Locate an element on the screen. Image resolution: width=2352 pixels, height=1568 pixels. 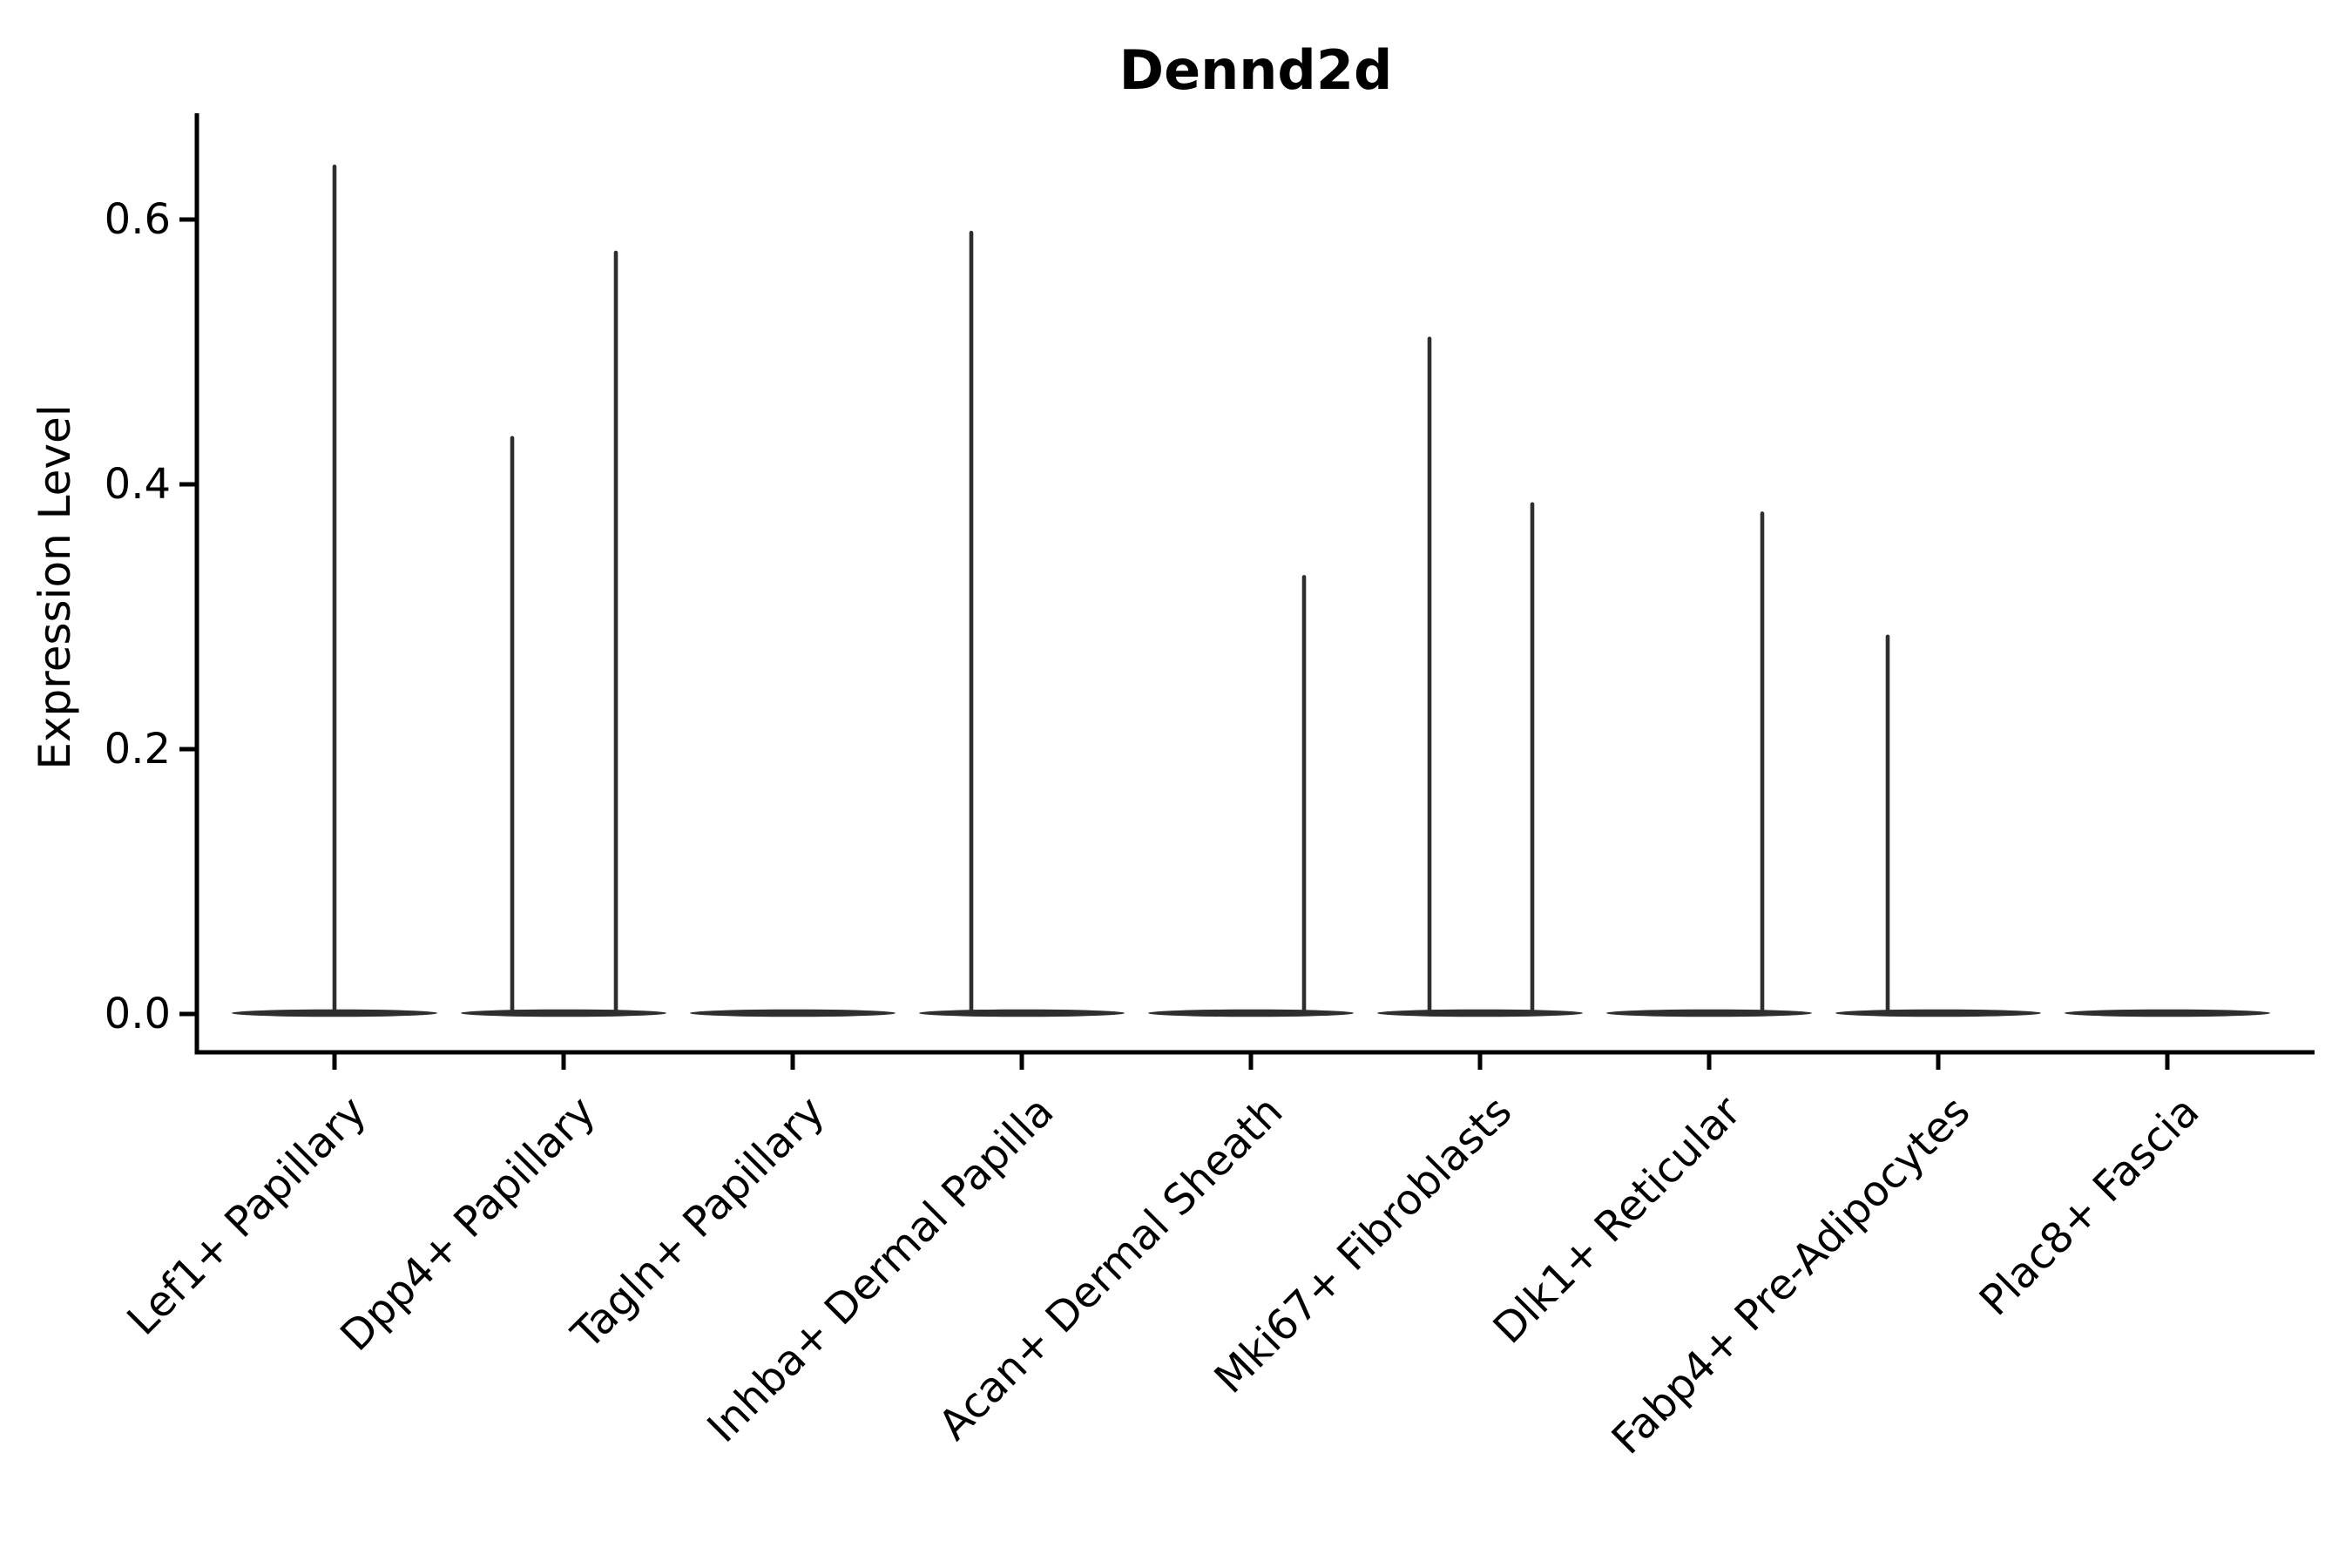
y-tick-label: 0.6 is located at coordinates (138, 220).